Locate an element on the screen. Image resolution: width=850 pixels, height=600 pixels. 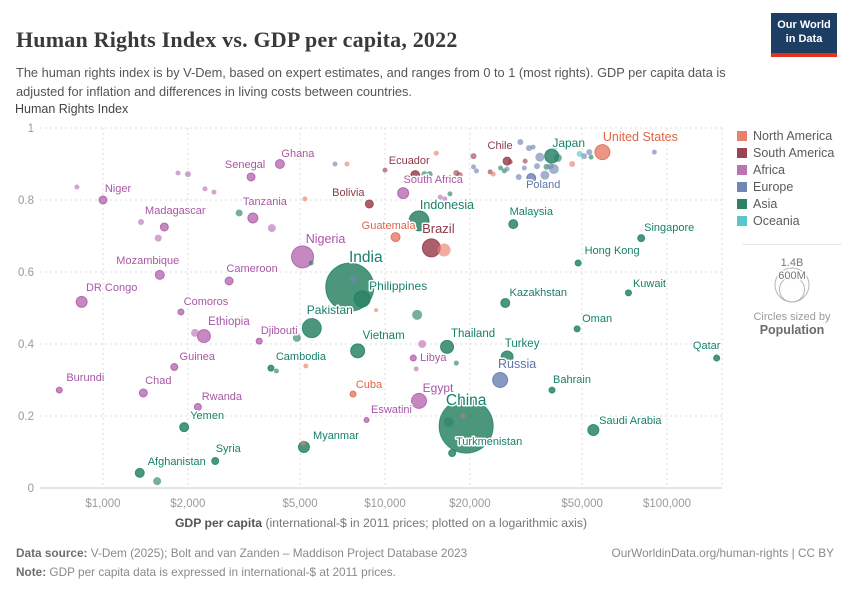
country-label: Bolivia is located at coordinates (349, 192).